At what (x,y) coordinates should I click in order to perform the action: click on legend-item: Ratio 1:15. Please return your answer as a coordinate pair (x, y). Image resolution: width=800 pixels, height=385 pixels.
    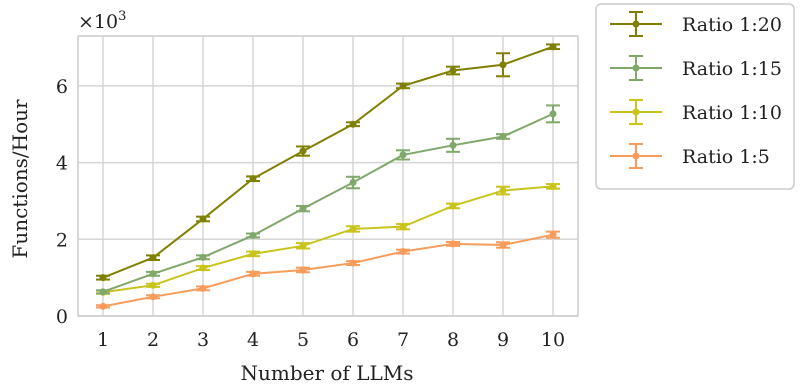
    Looking at the image, I should click on (696, 68).